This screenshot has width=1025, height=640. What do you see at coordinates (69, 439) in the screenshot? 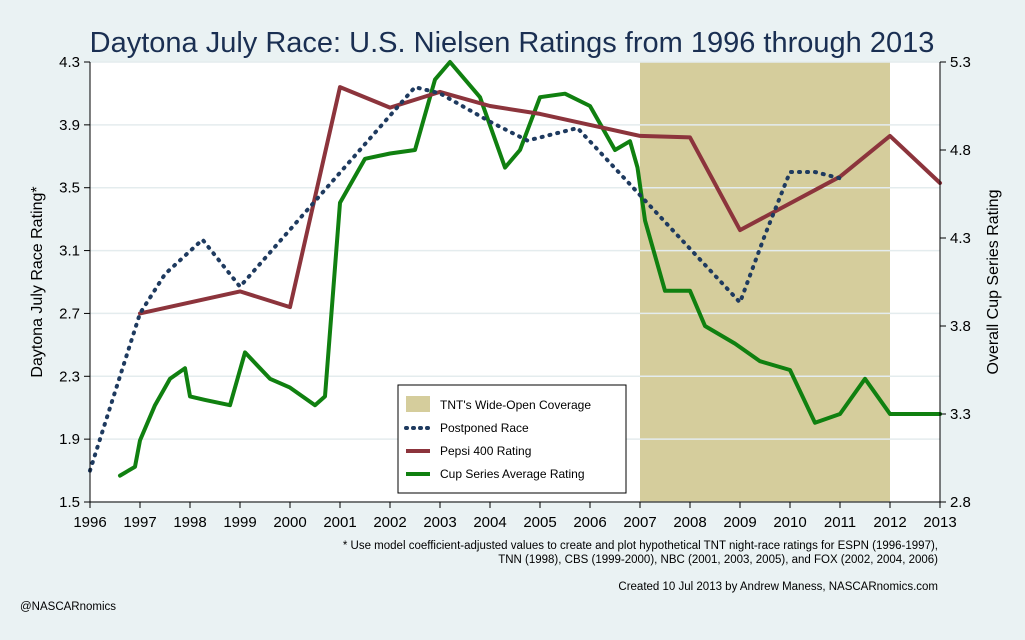
I see `y-tick-label-1: 1.9` at bounding box center [69, 439].